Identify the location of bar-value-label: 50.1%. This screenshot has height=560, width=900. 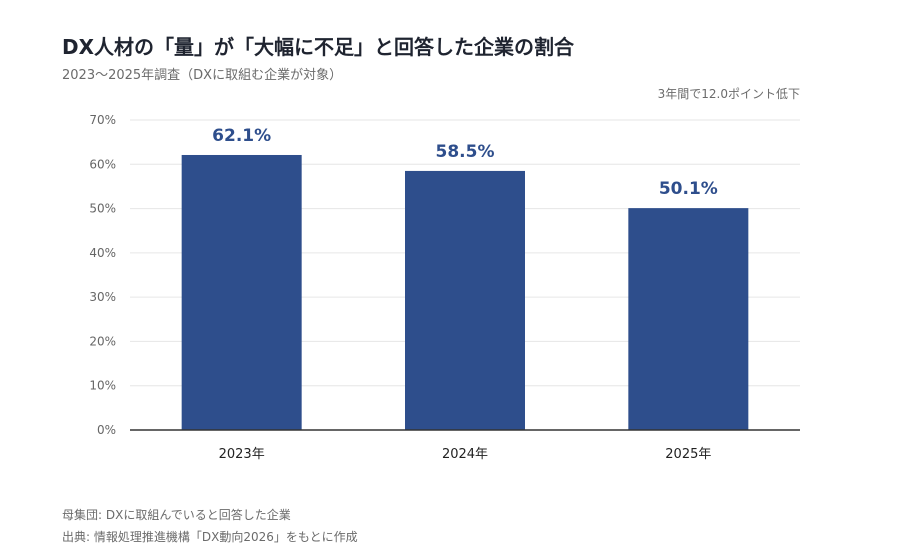
(688, 189).